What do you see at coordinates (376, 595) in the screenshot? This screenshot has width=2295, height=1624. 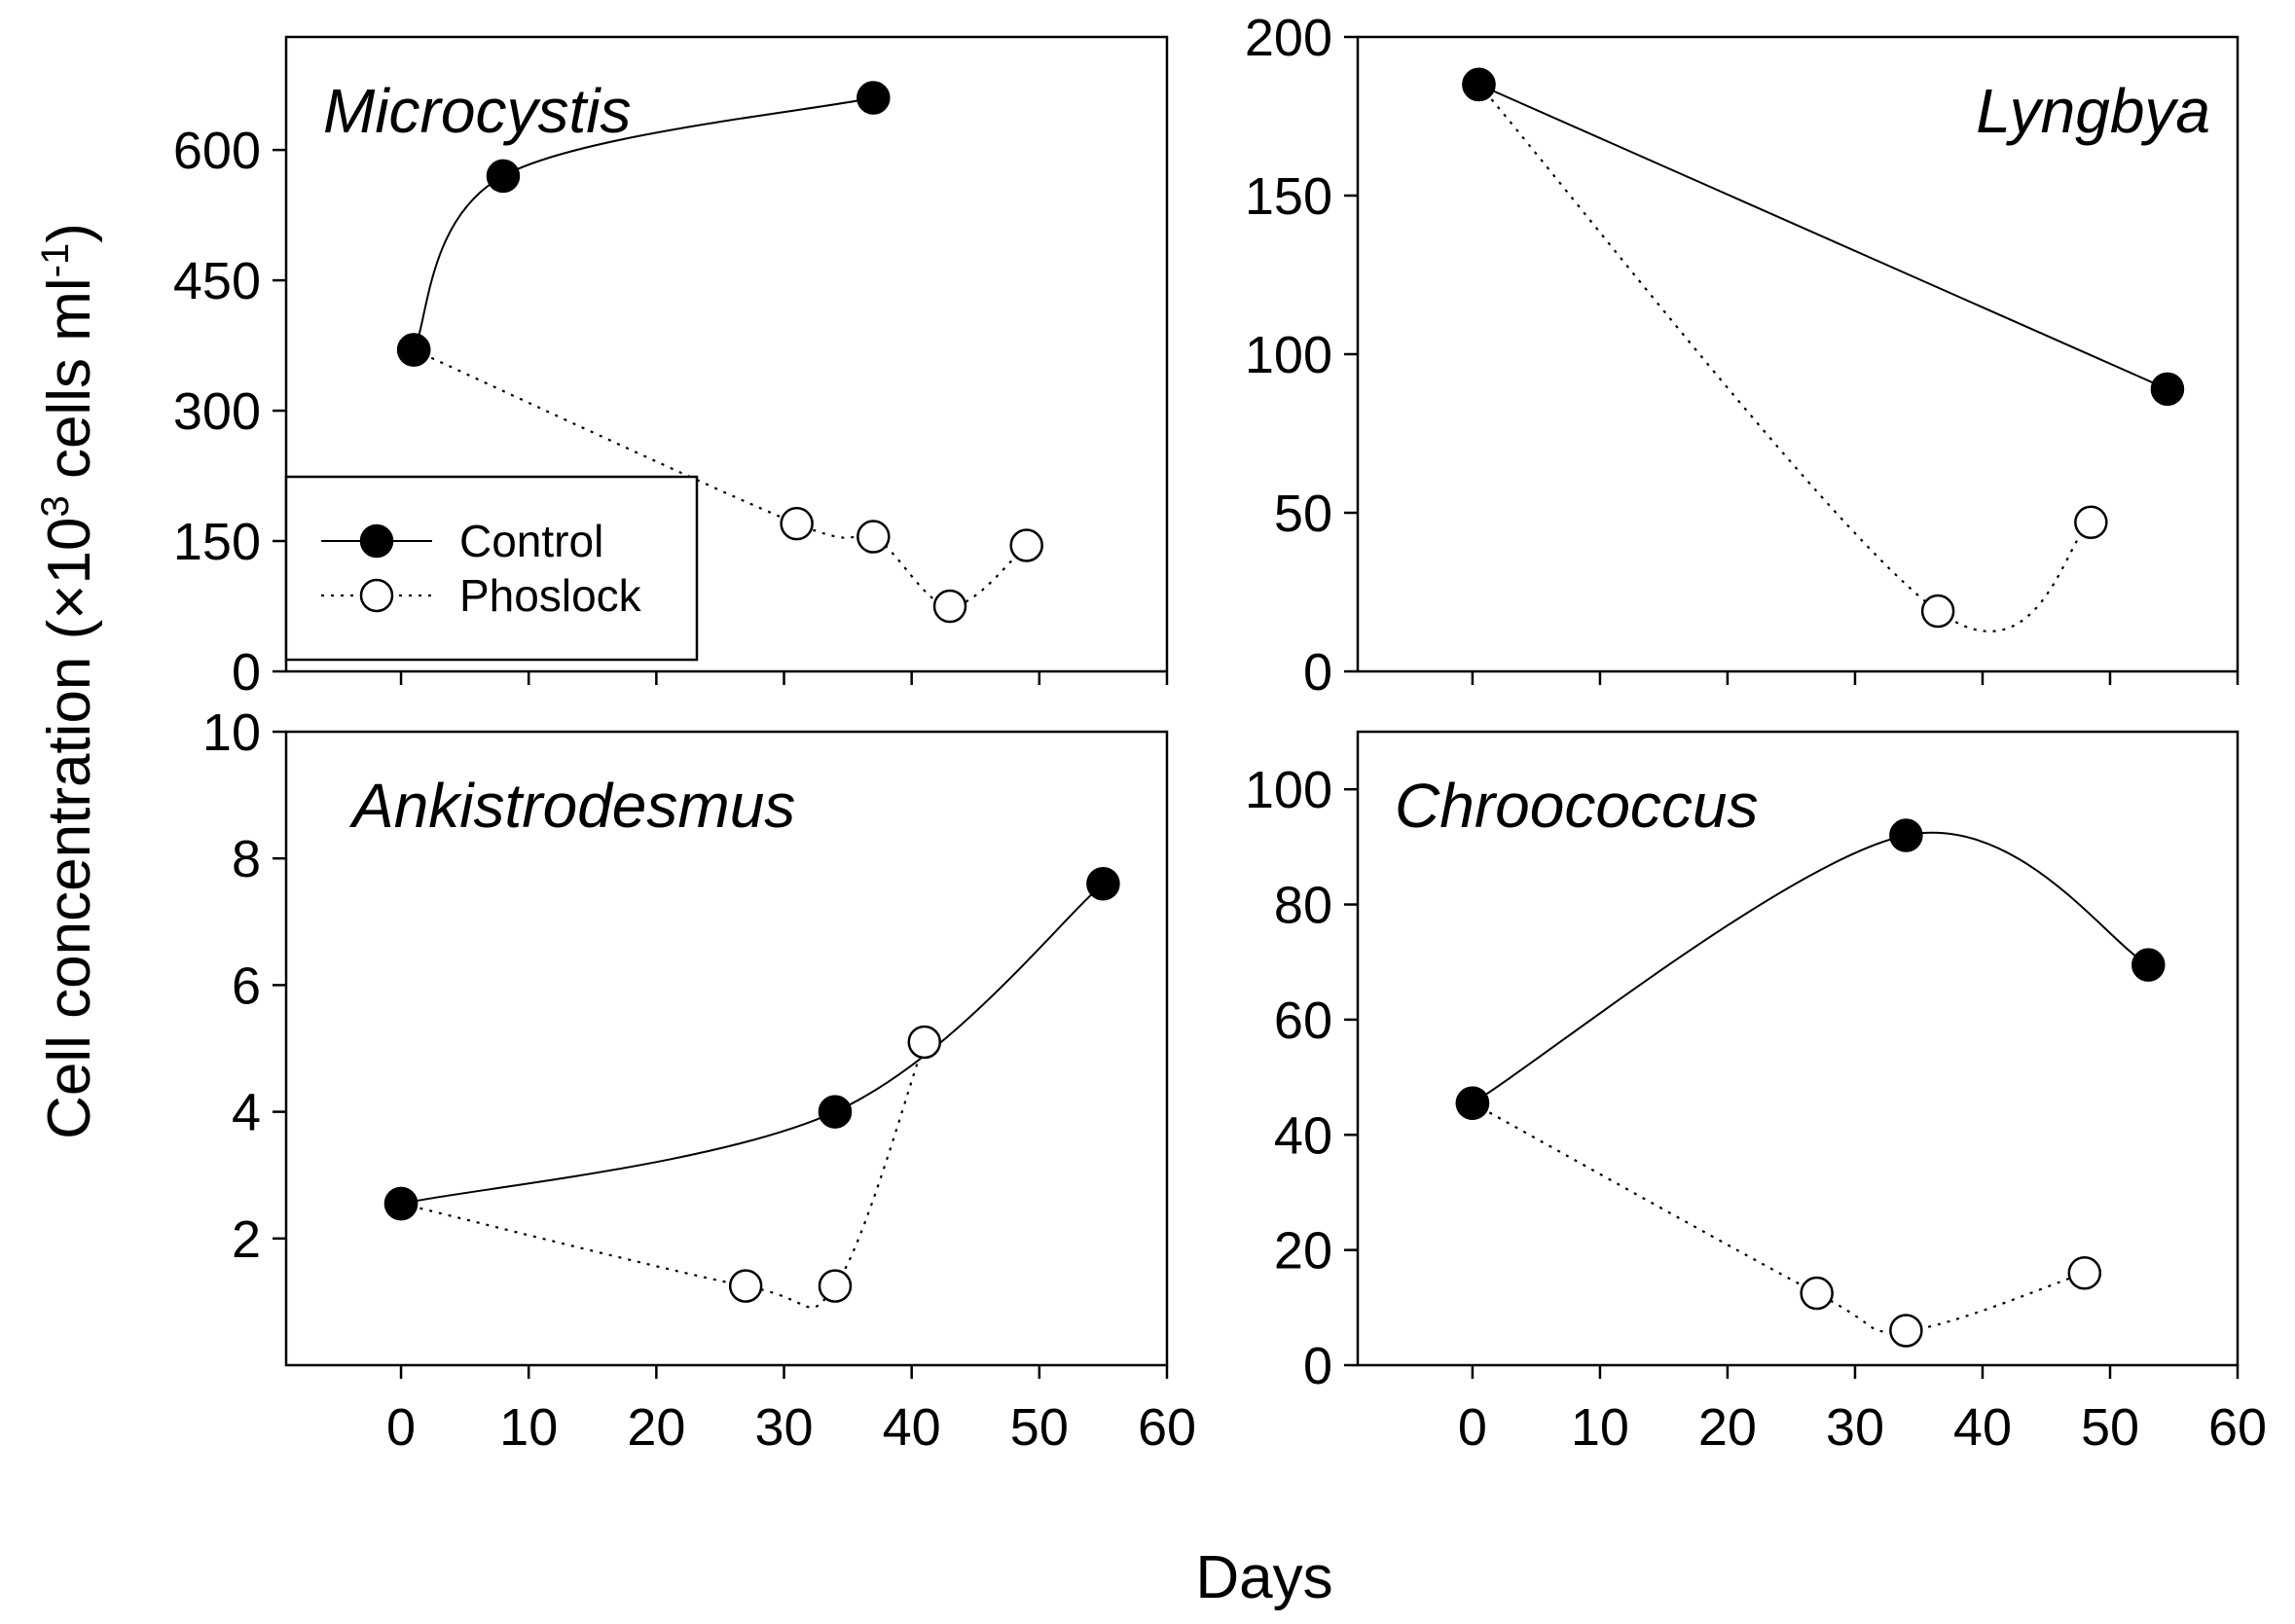 I see `legend-marker-phoslock` at bounding box center [376, 595].